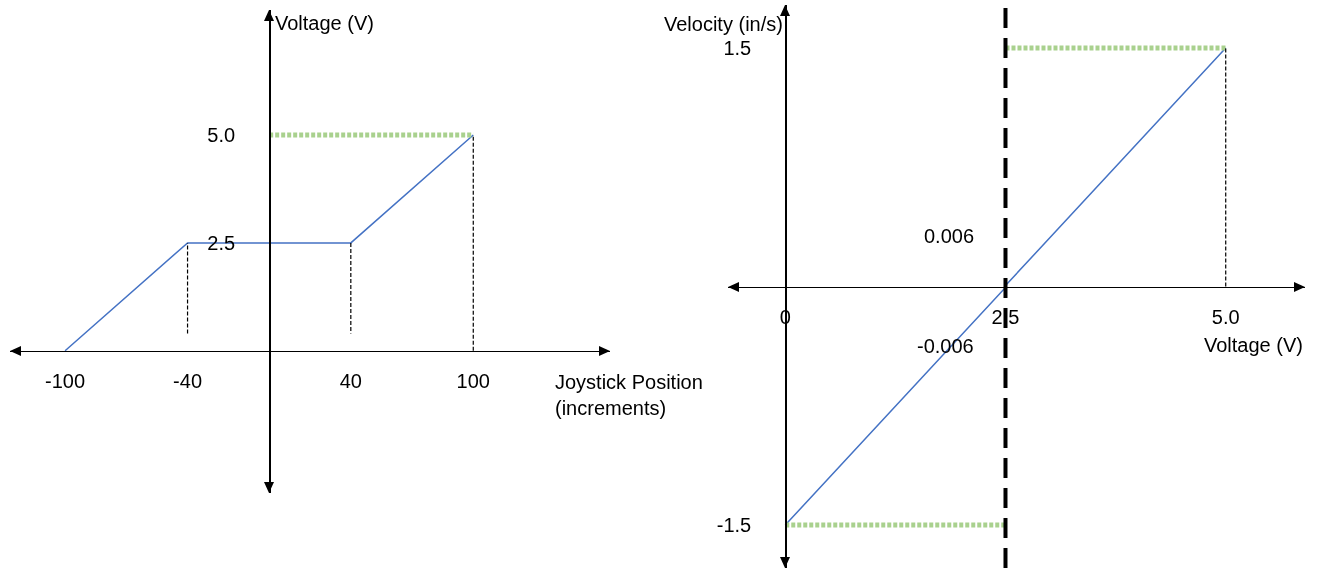  Describe the element at coordinates (734, 525) in the screenshot. I see `y-tick-label: -1.5` at that location.